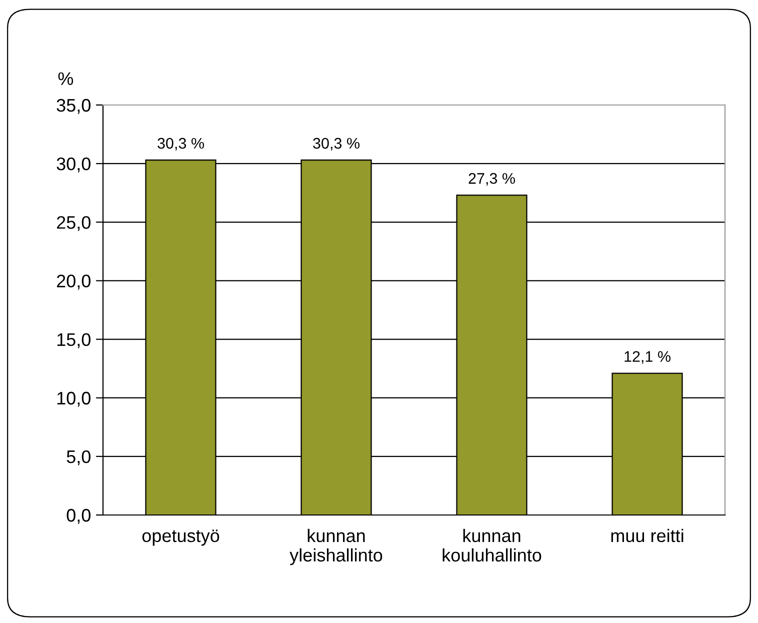 This screenshot has height=623, width=758. Describe the element at coordinates (73, 223) in the screenshot. I see `y-tick-label: 25,0` at that location.